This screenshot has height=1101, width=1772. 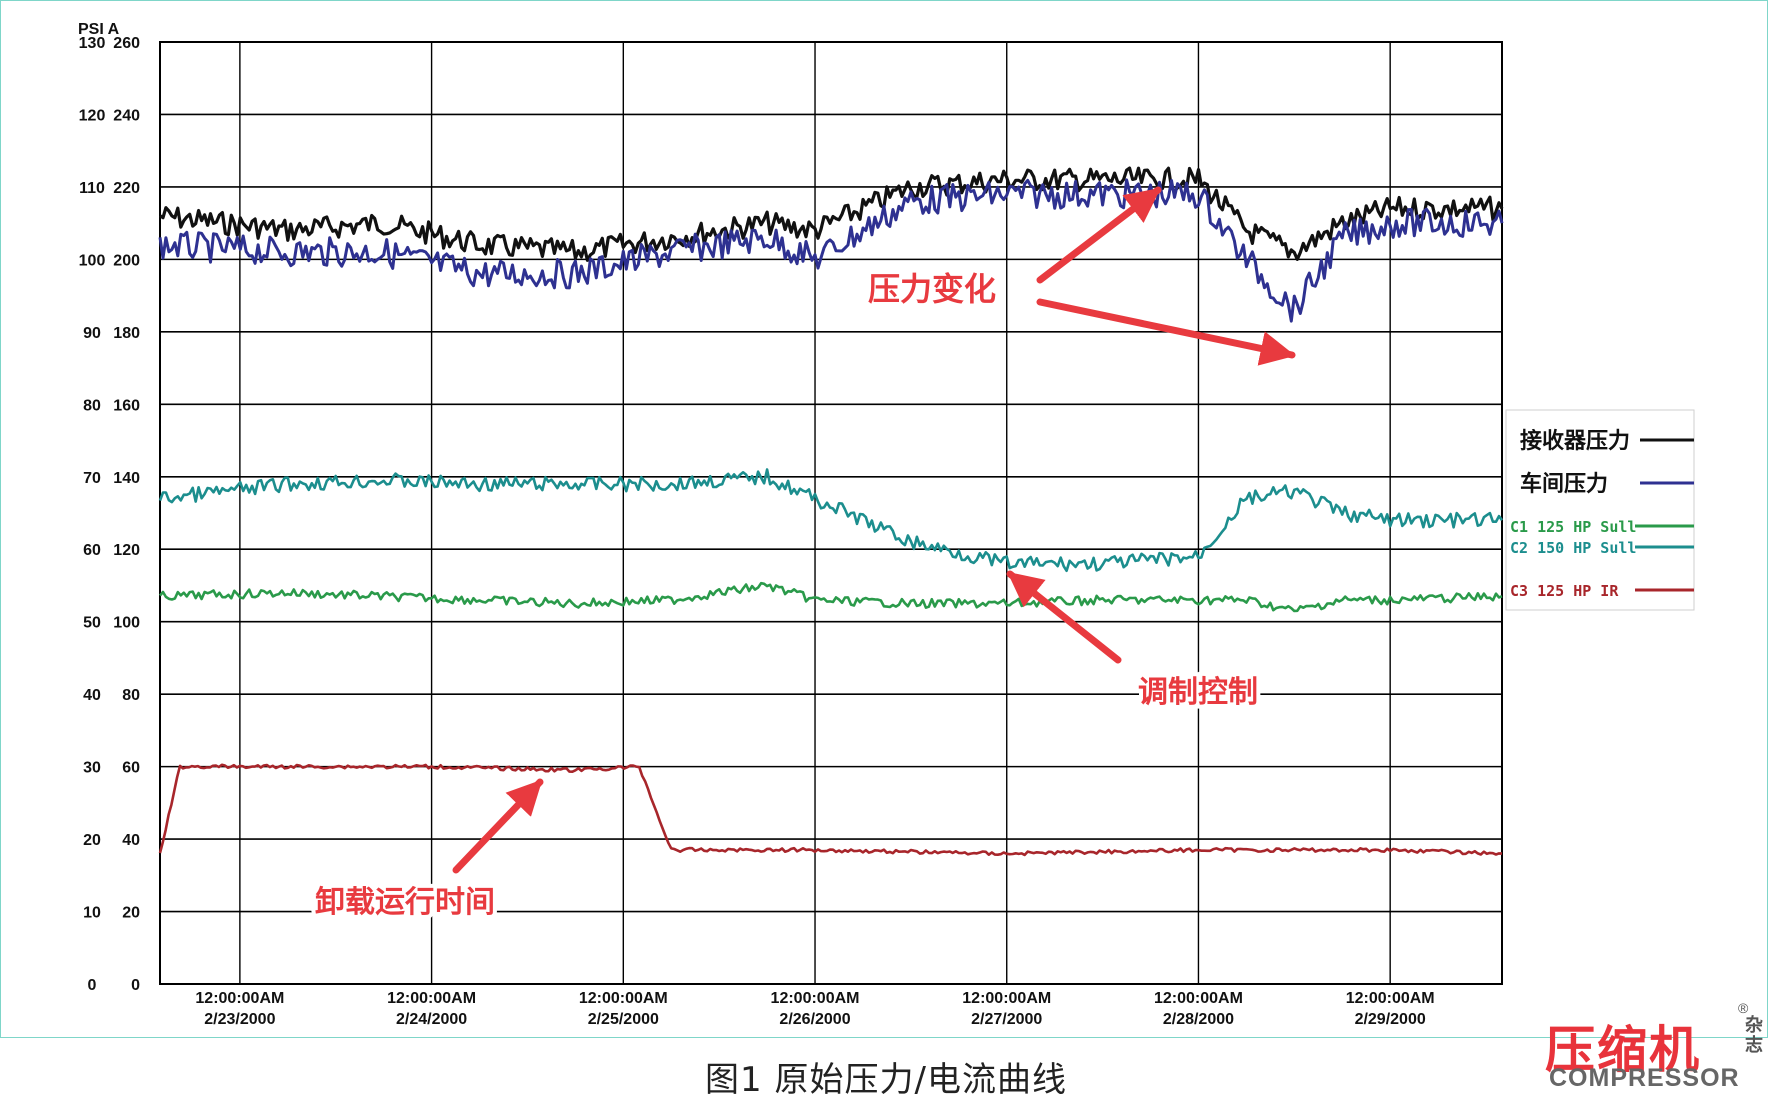 I want to click on y-tick-label-psi: 110, so click(x=92, y=188).